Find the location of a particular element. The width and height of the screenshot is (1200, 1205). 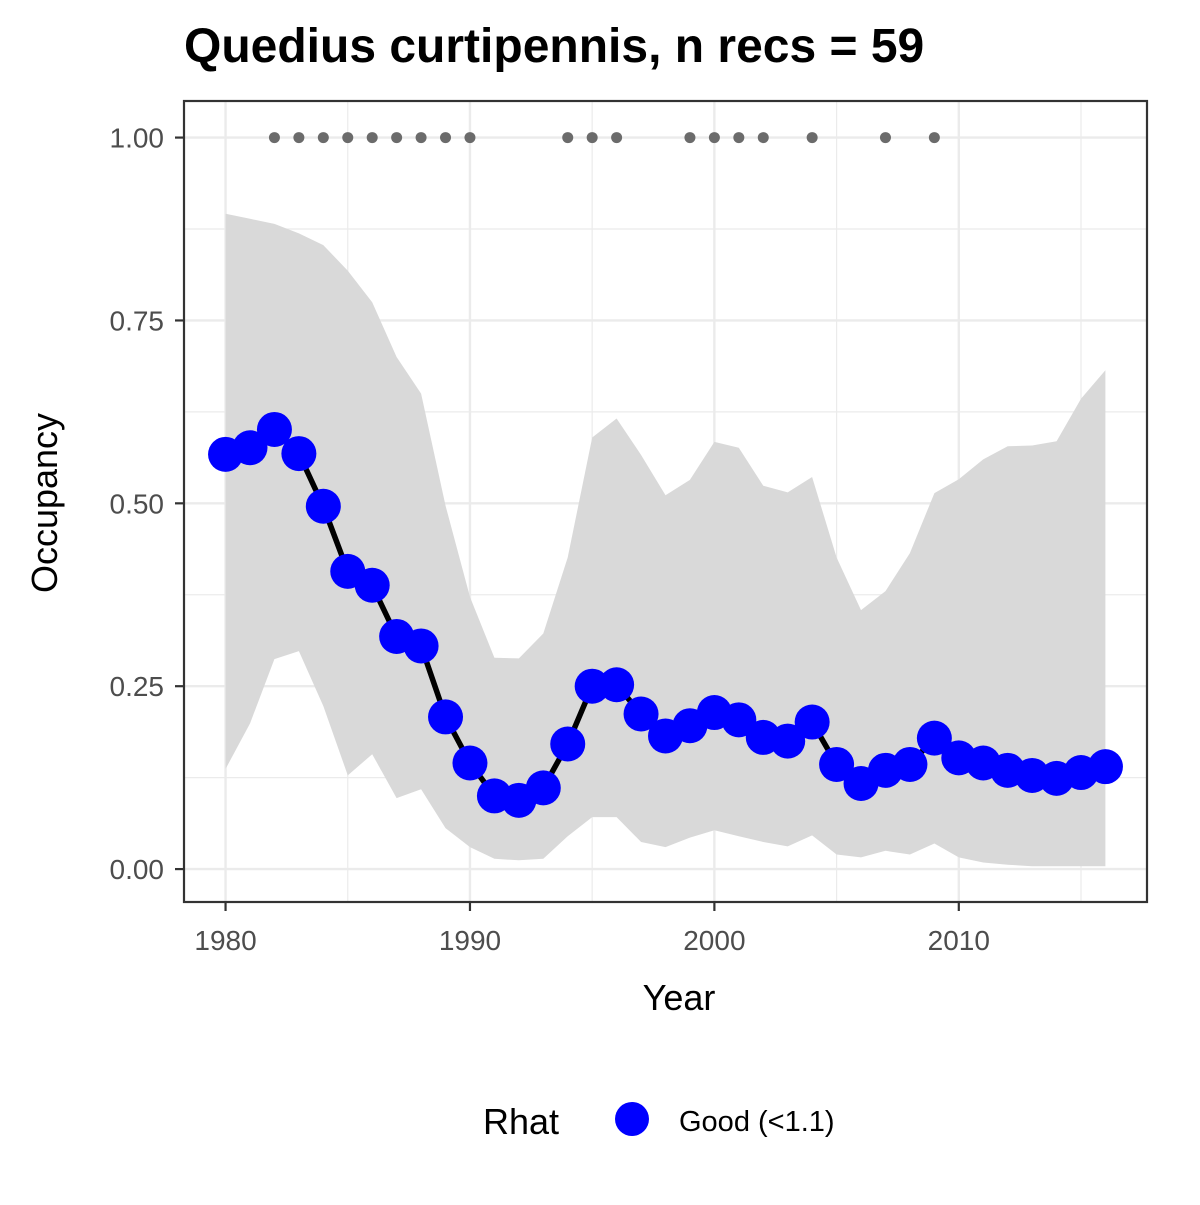

legend-key-good is located at coordinates (632, 1119).